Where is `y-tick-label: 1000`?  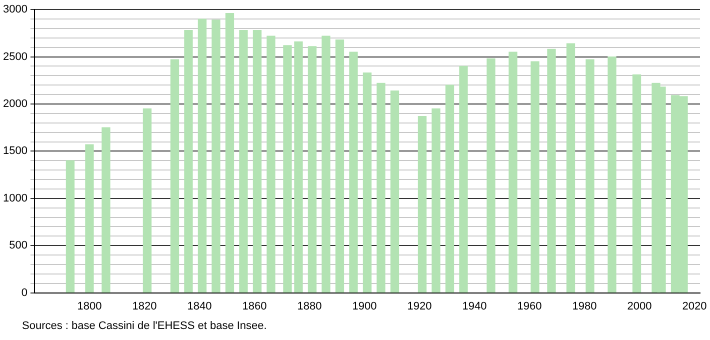 y-tick-label: 1000 is located at coordinates (15, 198).